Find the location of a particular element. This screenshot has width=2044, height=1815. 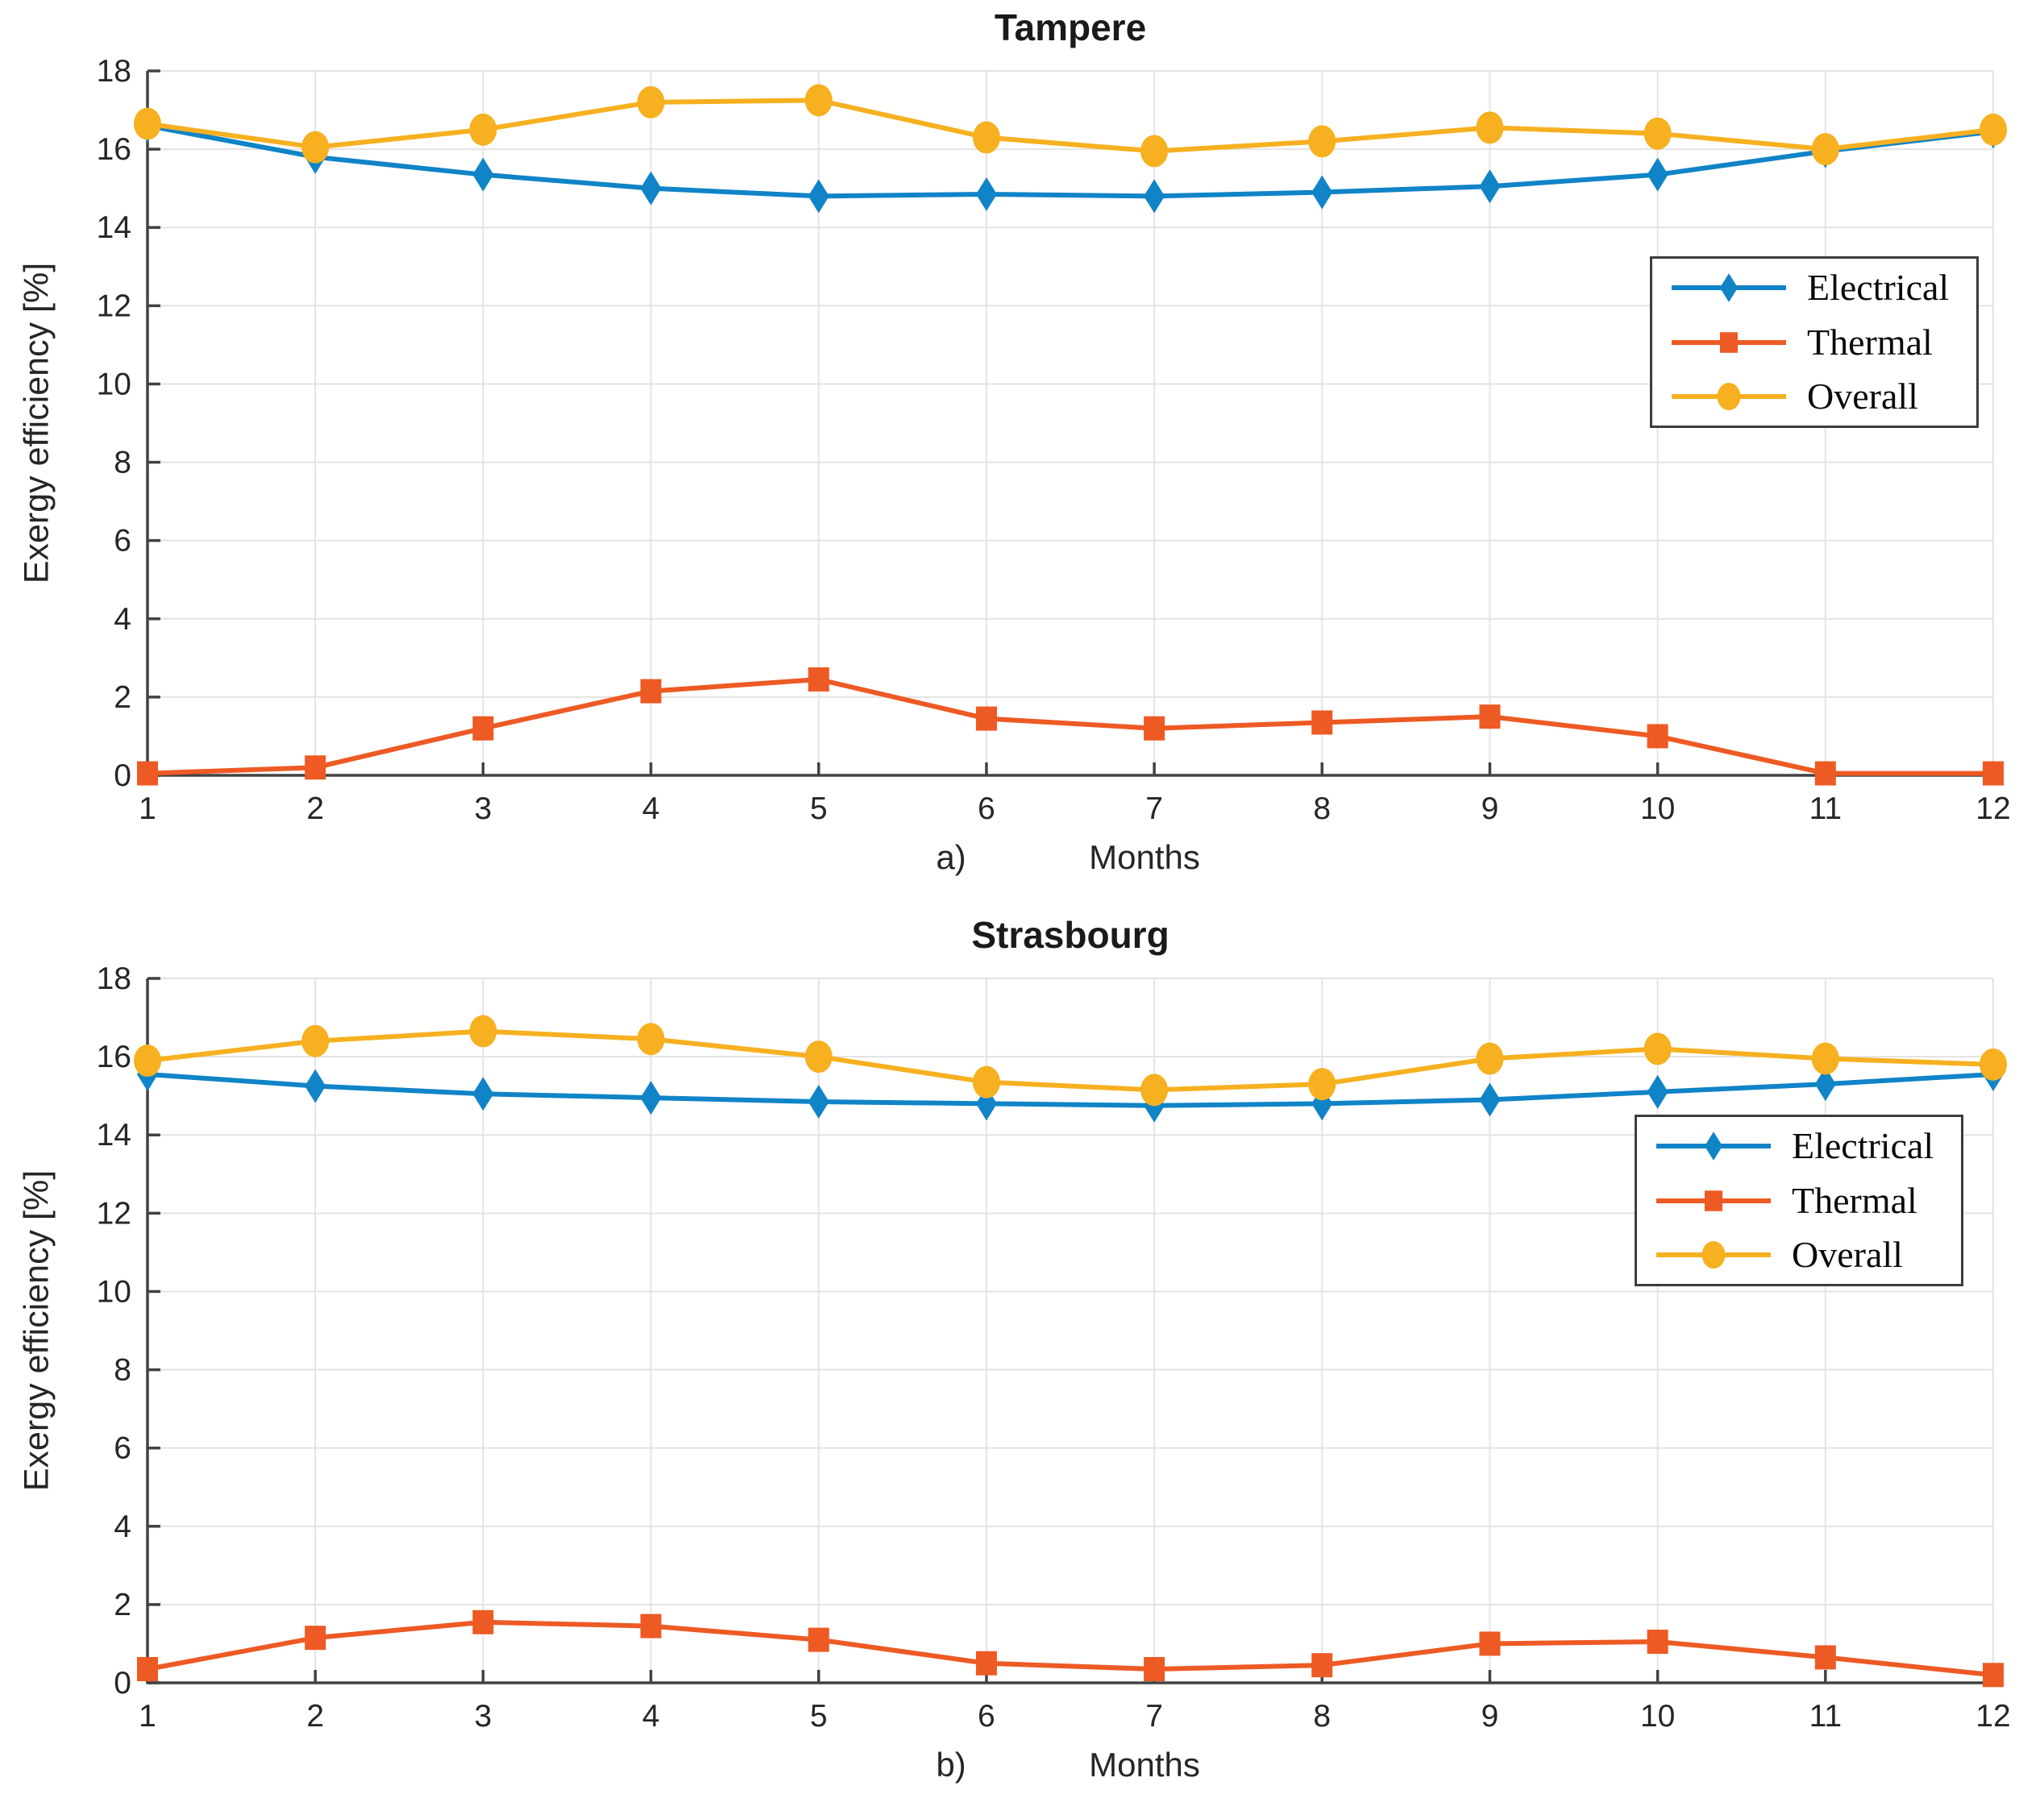

subplot-label-a: a) is located at coordinates (951, 857).